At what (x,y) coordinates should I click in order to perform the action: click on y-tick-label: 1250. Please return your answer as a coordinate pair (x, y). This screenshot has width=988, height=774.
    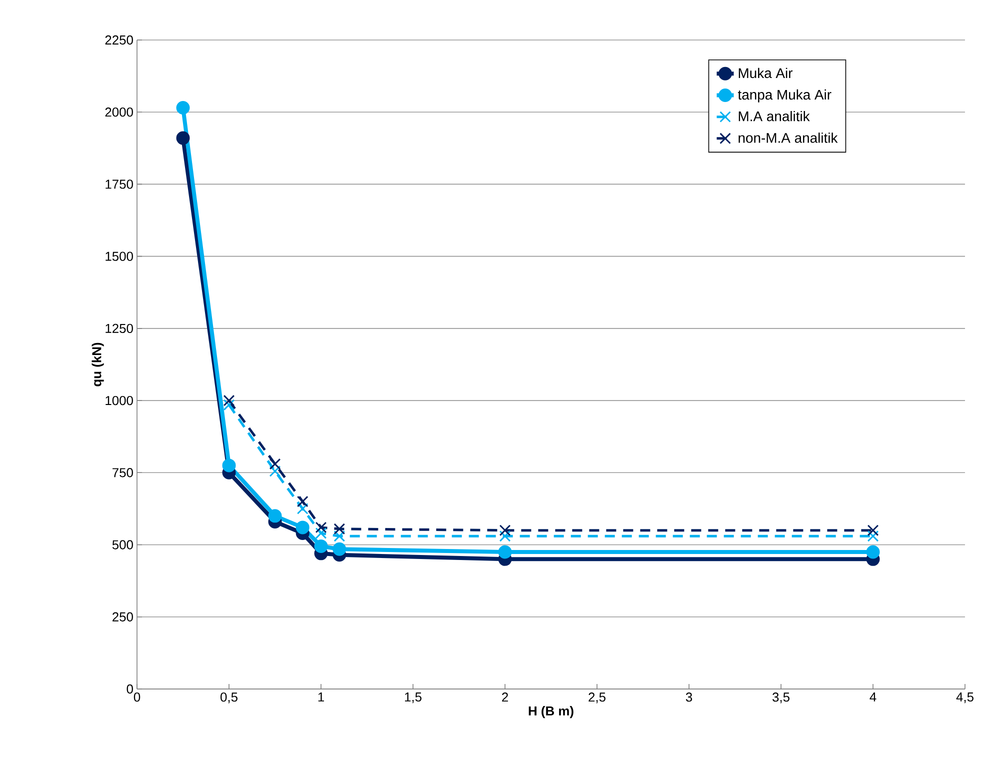
    Looking at the image, I should click on (119, 329).